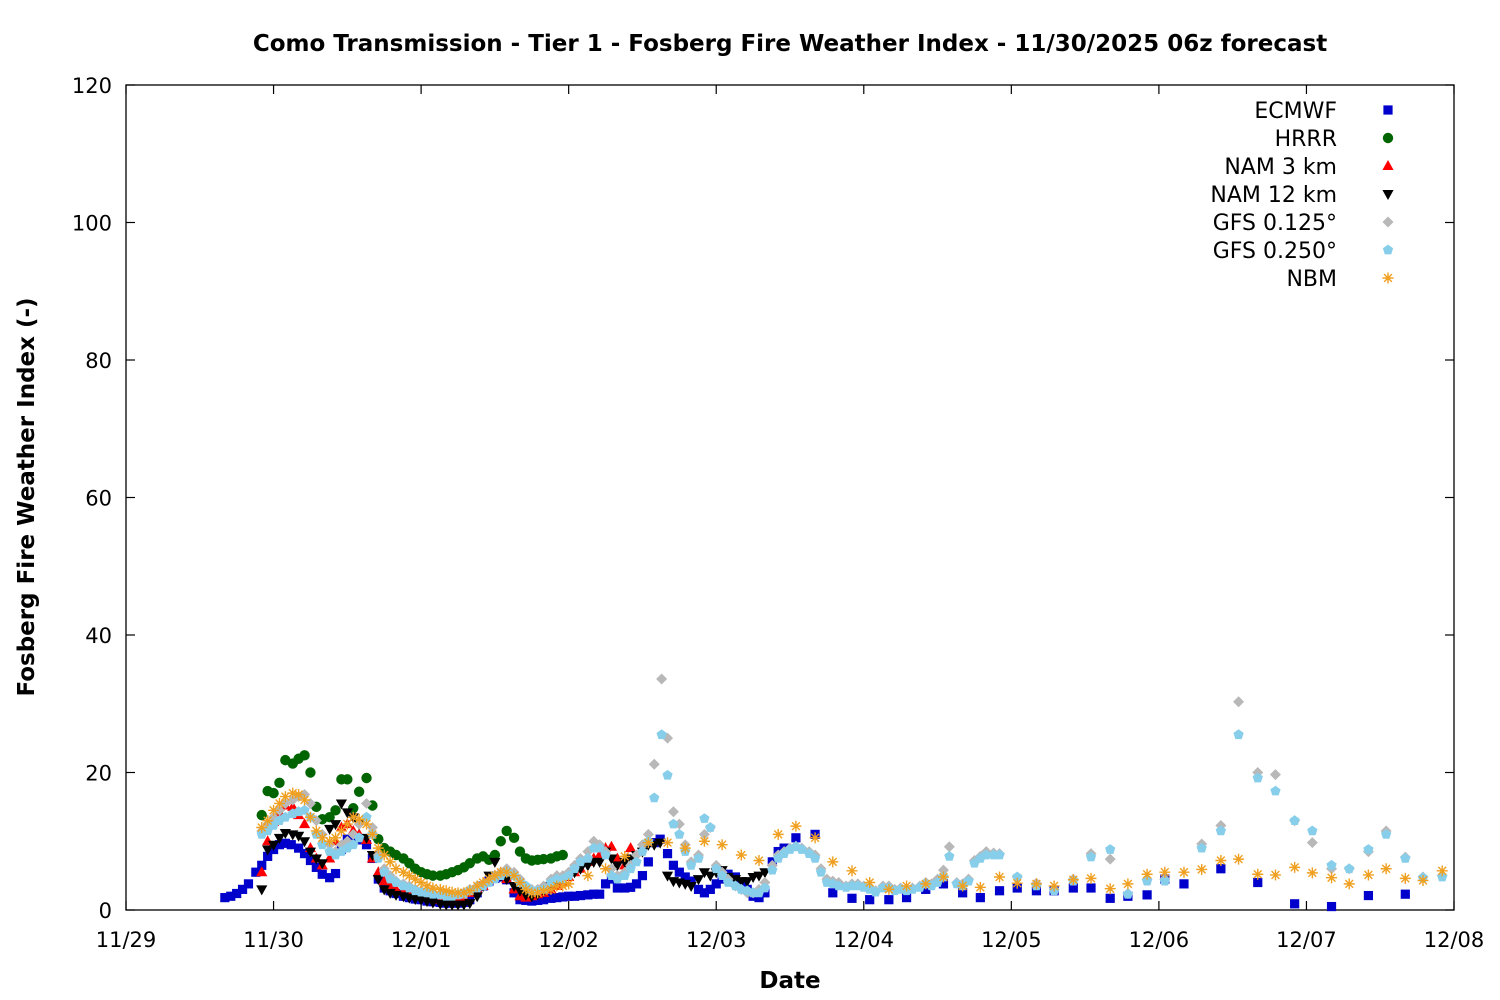  I want to click on legend-label-hrrr: HRRR, so click(1306, 139).